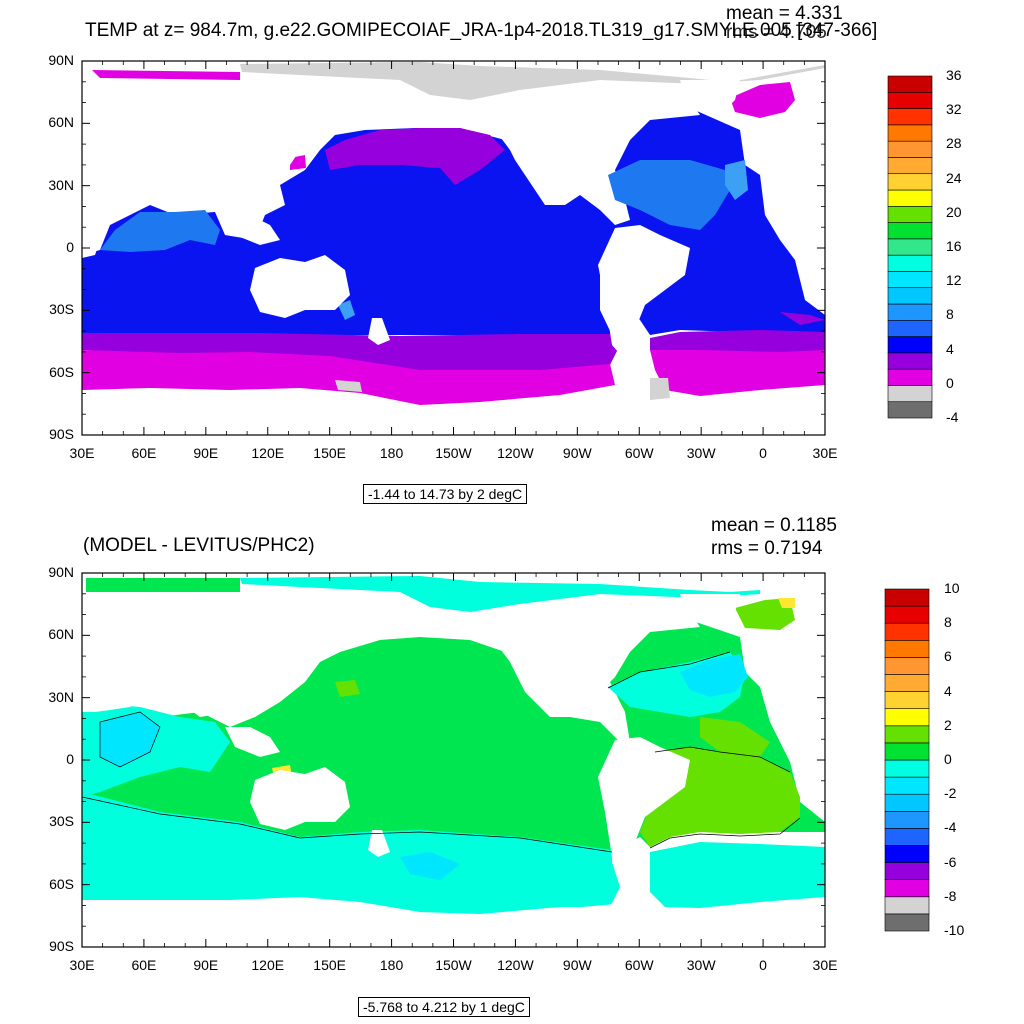 The width and height of the screenshot is (1024, 1024). Describe the element at coordinates (206, 965) in the screenshot. I see `longitude-label: 90E` at that location.